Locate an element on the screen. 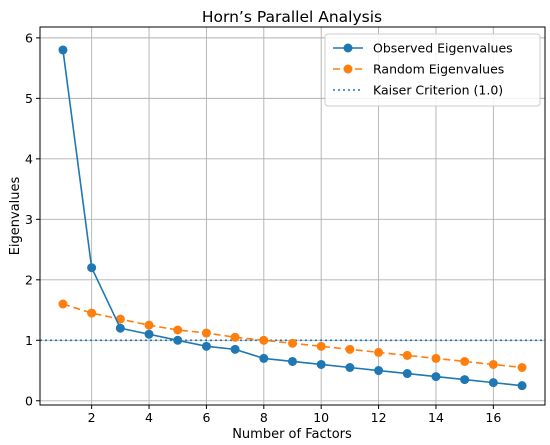  legend-item-random: Random Eigenvalues is located at coordinates (418, 69).